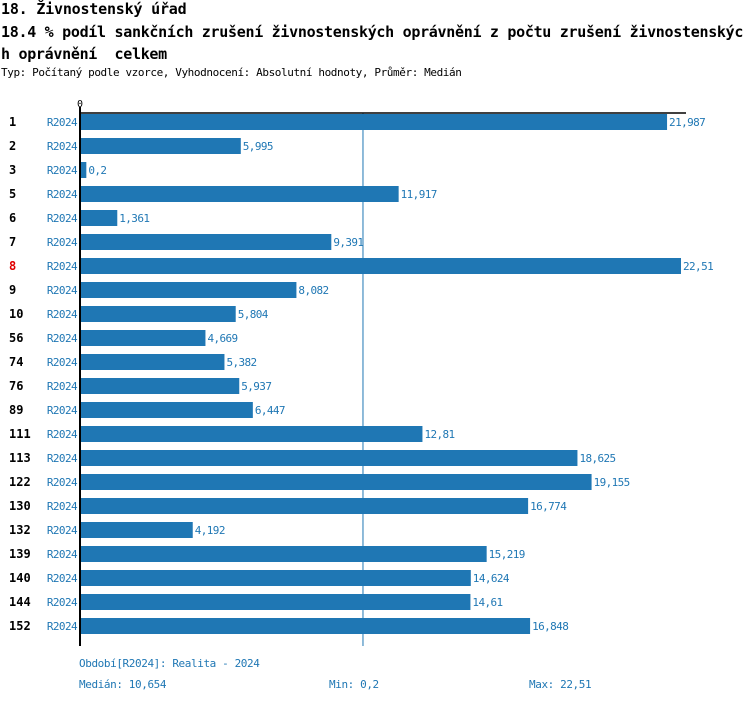 The width and height of the screenshot is (750, 702). Describe the element at coordinates (210, 530) in the screenshot. I see `value-label: 4,192` at that location.